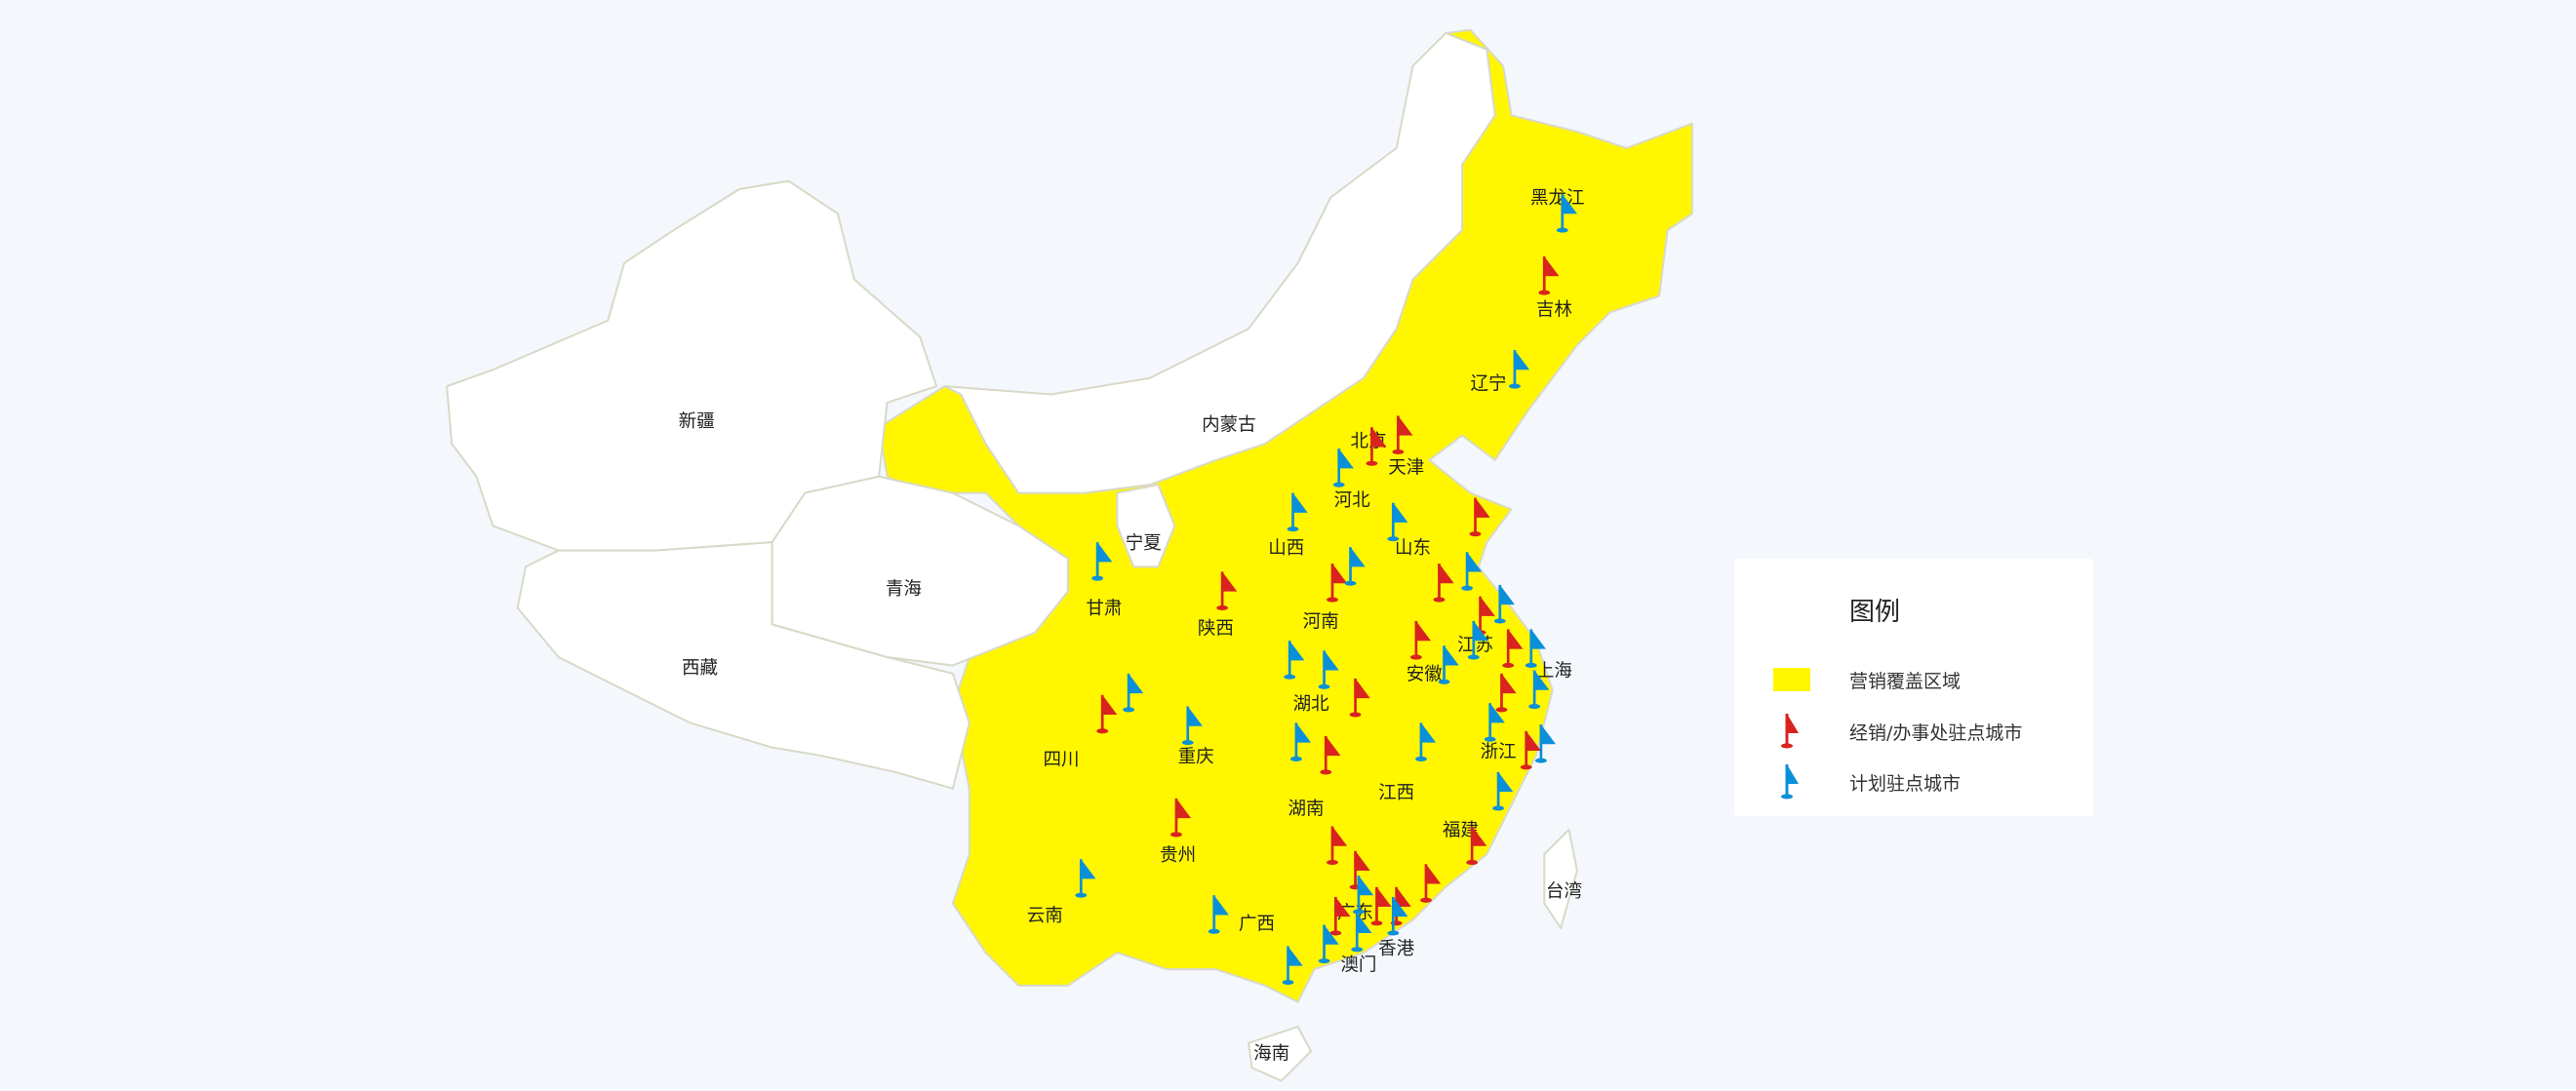 Image resolution: width=2576 pixels, height=1091 pixels. Describe the element at coordinates (1406, 467) in the screenshot. I see `province-label: 天津` at that location.